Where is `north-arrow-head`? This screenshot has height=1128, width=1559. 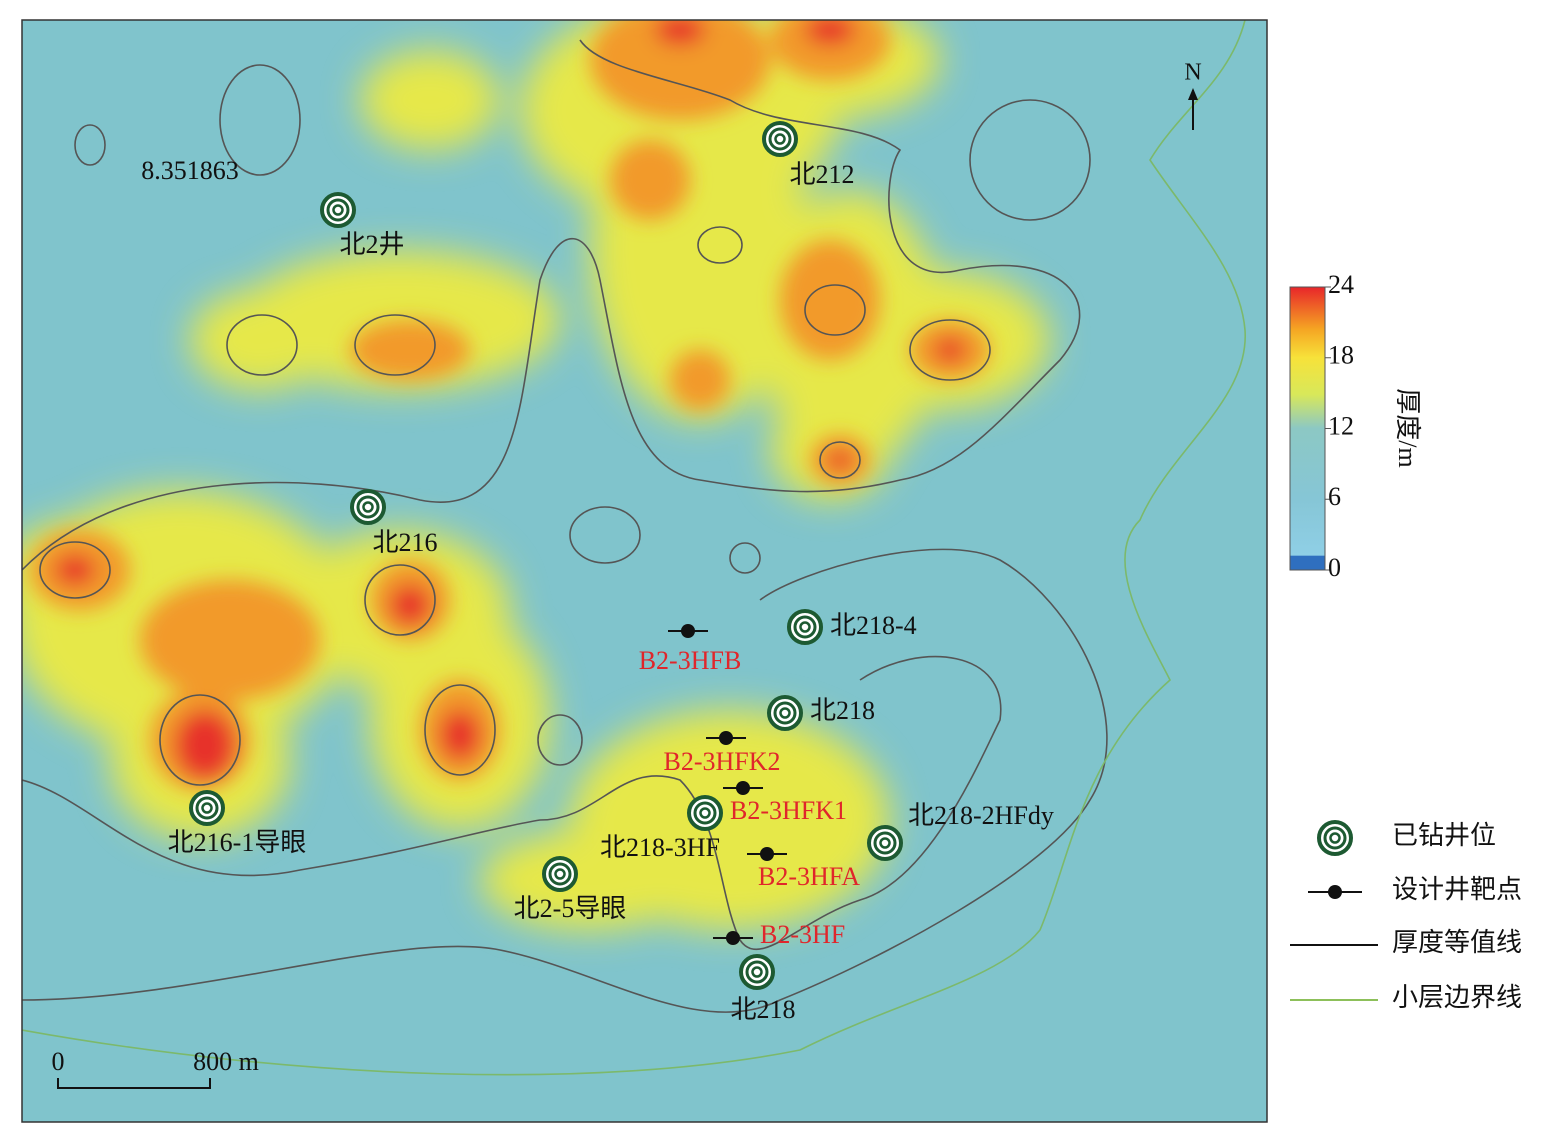 north-arrow-head is located at coordinates (1193, 94).